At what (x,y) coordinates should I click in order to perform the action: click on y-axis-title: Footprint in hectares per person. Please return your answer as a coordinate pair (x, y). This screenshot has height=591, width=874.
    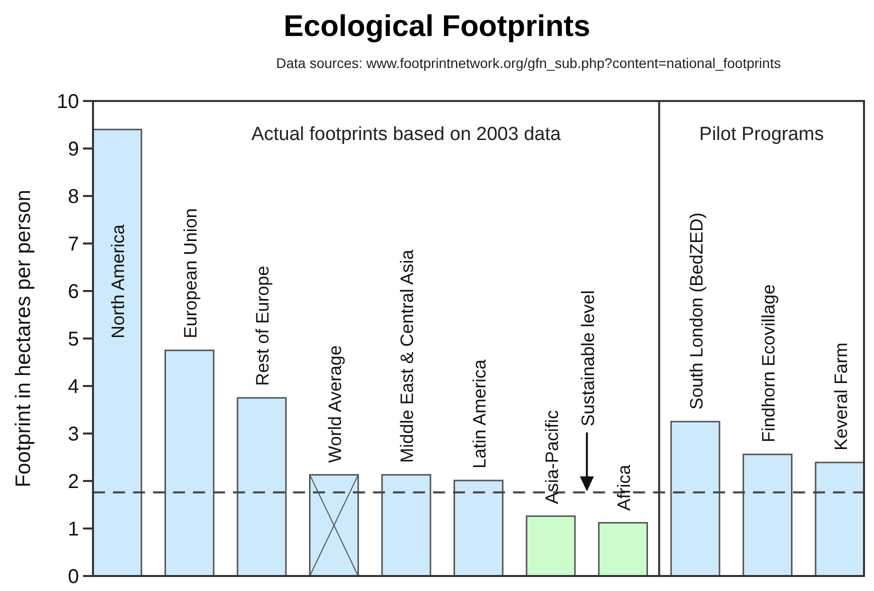
    Looking at the image, I should click on (23, 339).